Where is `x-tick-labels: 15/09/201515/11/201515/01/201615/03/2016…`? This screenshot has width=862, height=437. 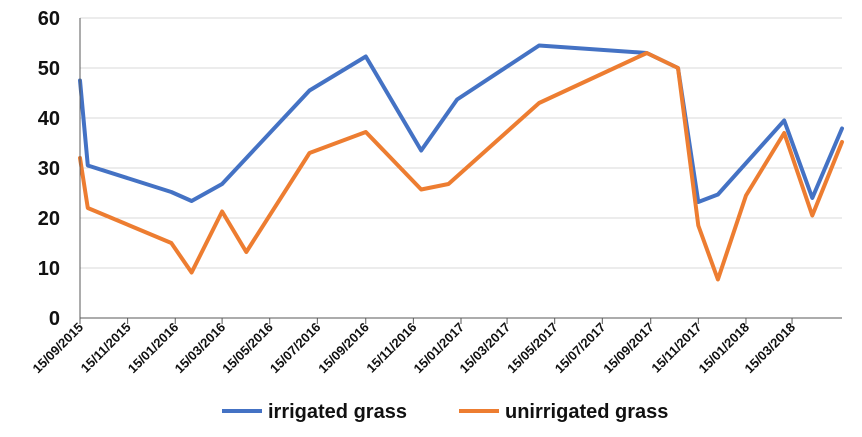
x-tick-labels: 15/09/201515/11/201515/01/201615/03/2016… is located at coordinates (413, 348).